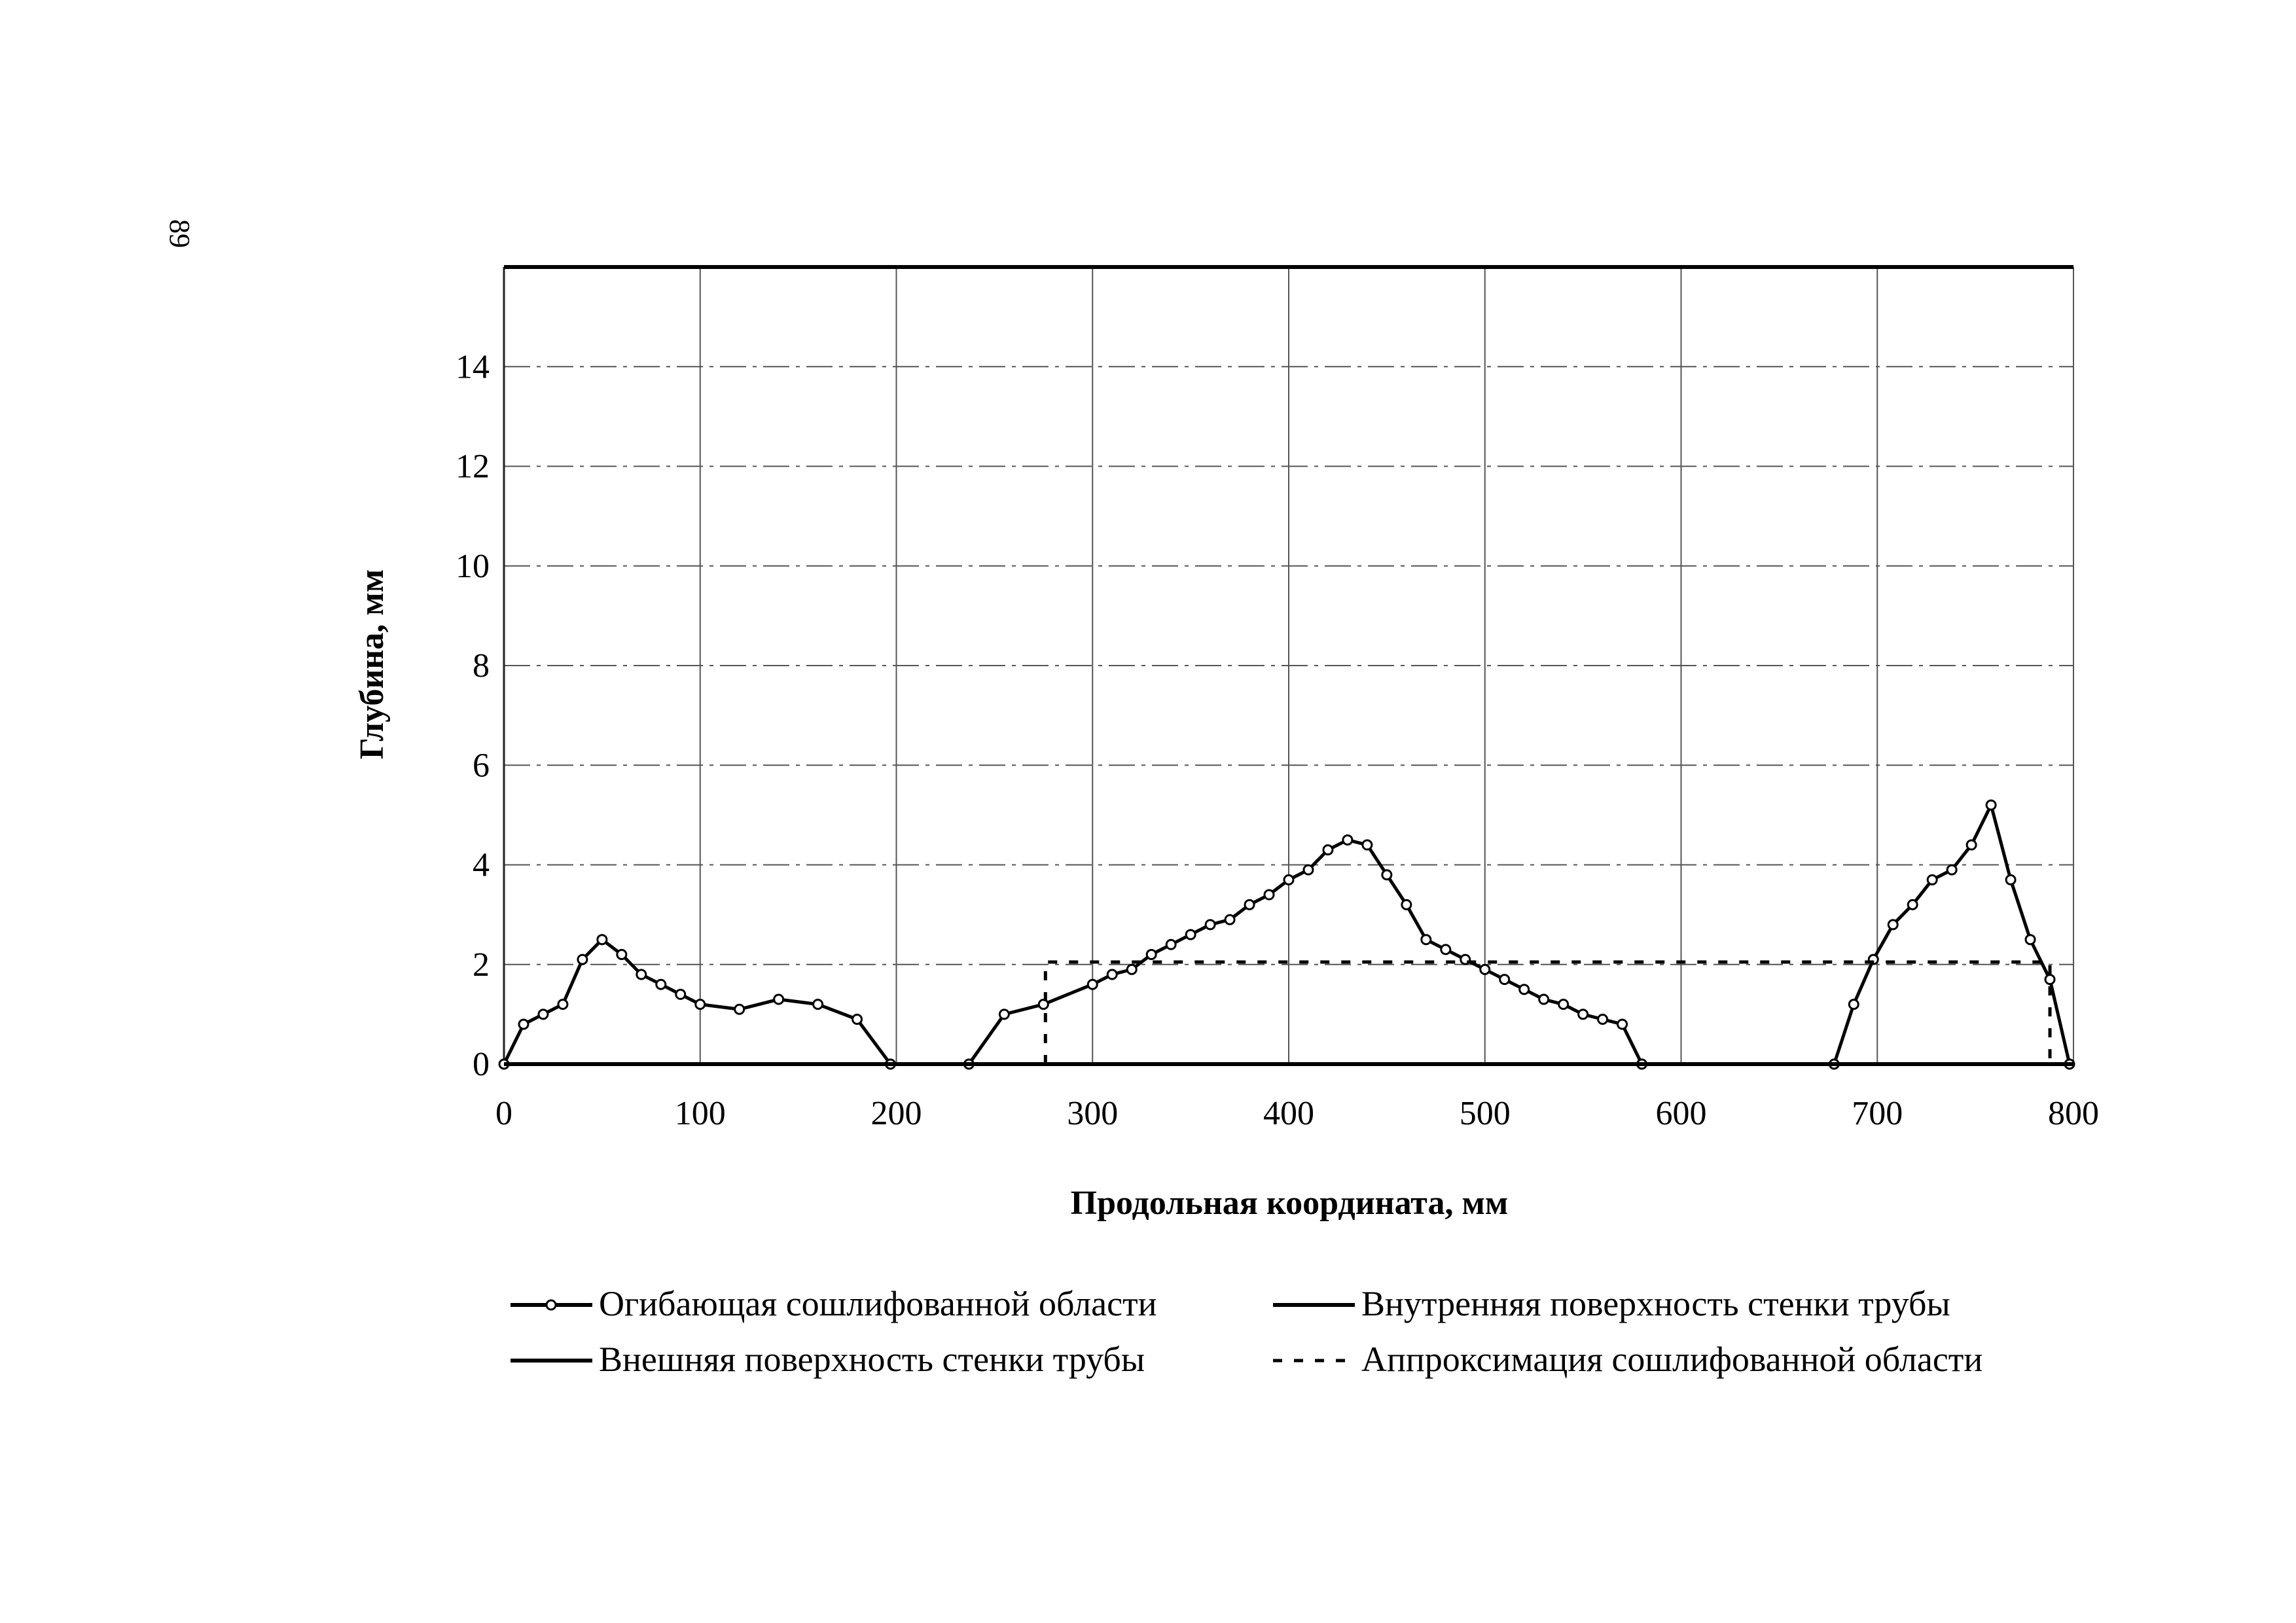 The width and height of the screenshot is (2296, 1623). What do you see at coordinates (481, 666) in the screenshot?
I see `y-tick-label: 8` at bounding box center [481, 666].